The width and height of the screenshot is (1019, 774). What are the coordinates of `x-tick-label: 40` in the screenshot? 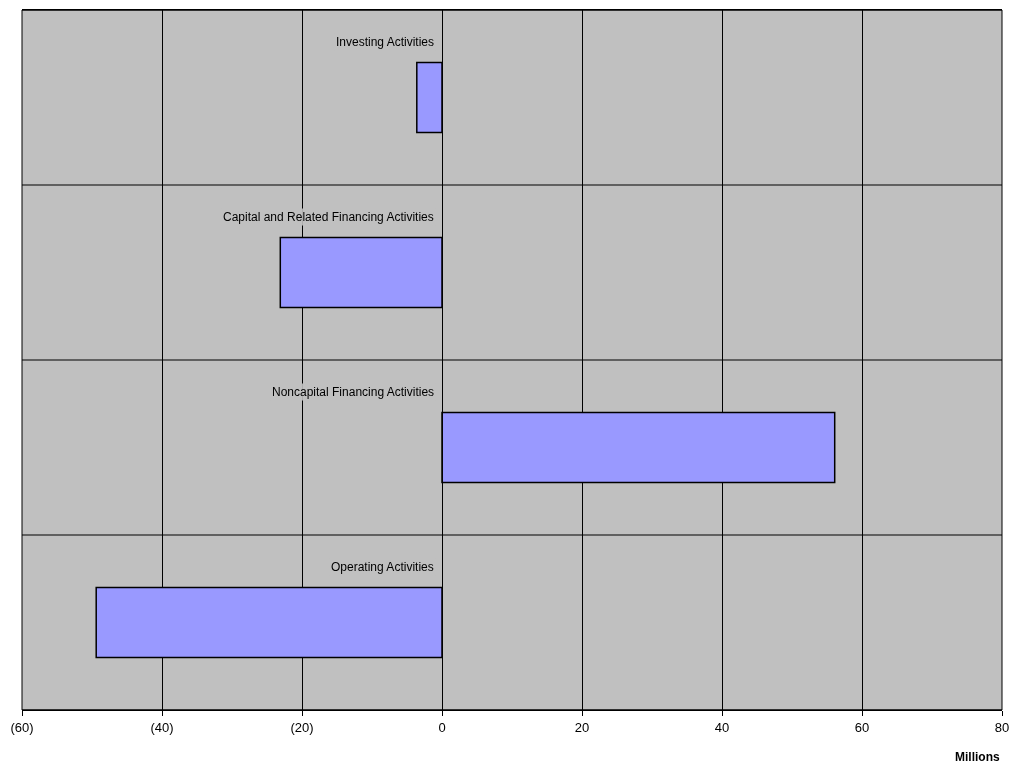 It's located at (722, 727).